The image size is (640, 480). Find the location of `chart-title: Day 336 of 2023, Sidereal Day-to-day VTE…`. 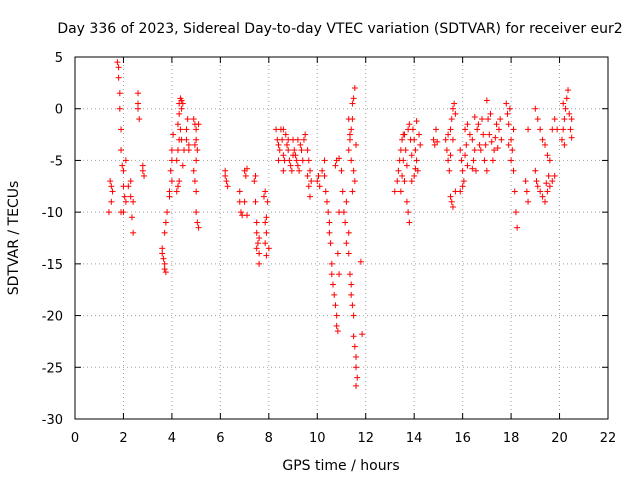

chart-title: Day 336 of 2023, Sidereal Day-to-day VTE… is located at coordinates (339, 29).